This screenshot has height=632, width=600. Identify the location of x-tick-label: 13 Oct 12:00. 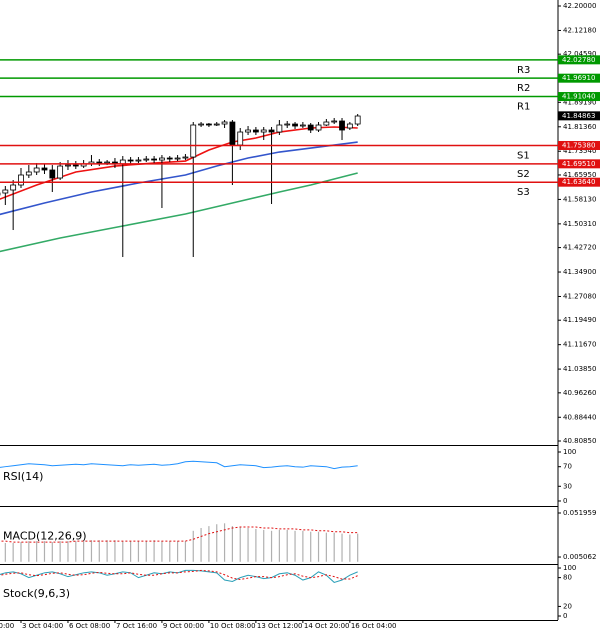
(280, 626).